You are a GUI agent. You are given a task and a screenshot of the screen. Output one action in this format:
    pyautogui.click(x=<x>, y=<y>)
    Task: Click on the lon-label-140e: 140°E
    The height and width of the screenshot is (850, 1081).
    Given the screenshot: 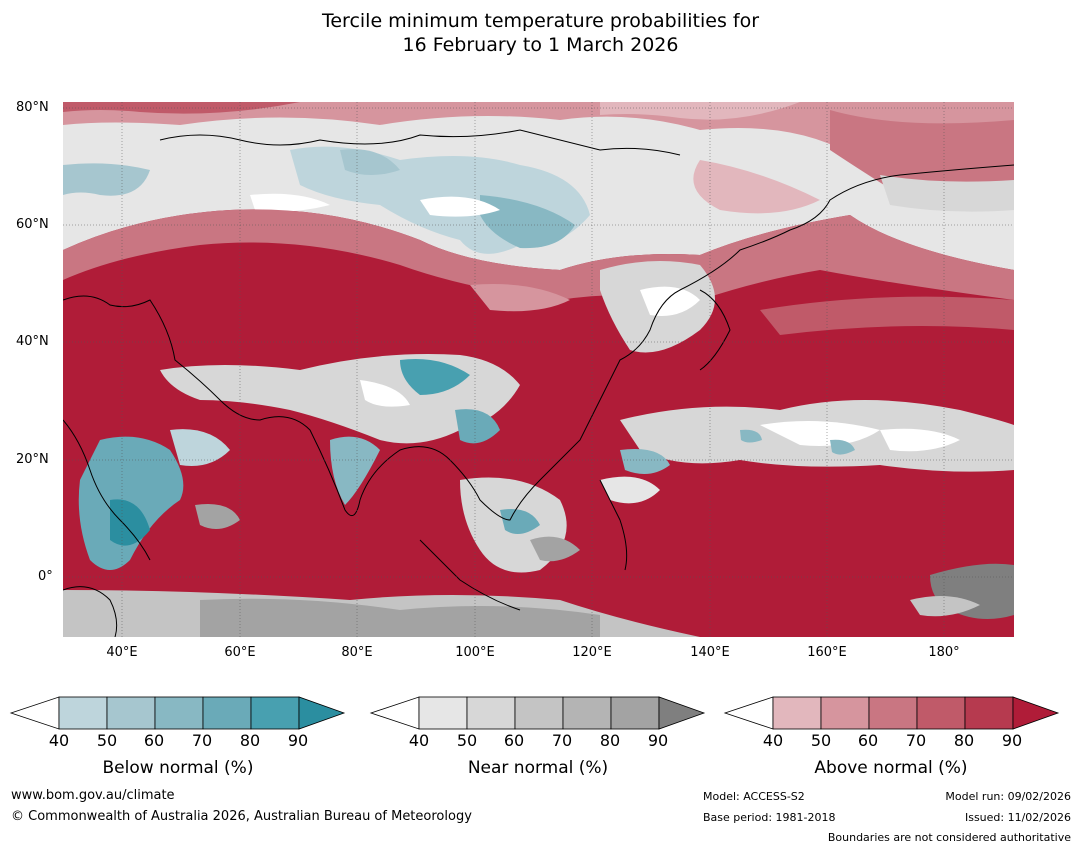 What is the action you would take?
    pyautogui.click(x=710, y=652)
    